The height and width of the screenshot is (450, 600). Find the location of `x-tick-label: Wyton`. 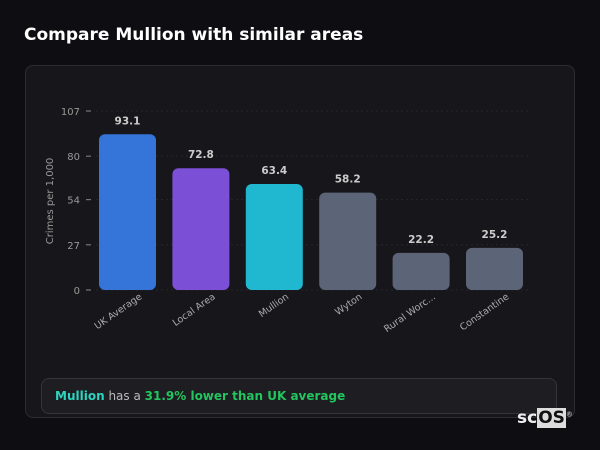

x-tick-label: Wyton is located at coordinates (348, 304).